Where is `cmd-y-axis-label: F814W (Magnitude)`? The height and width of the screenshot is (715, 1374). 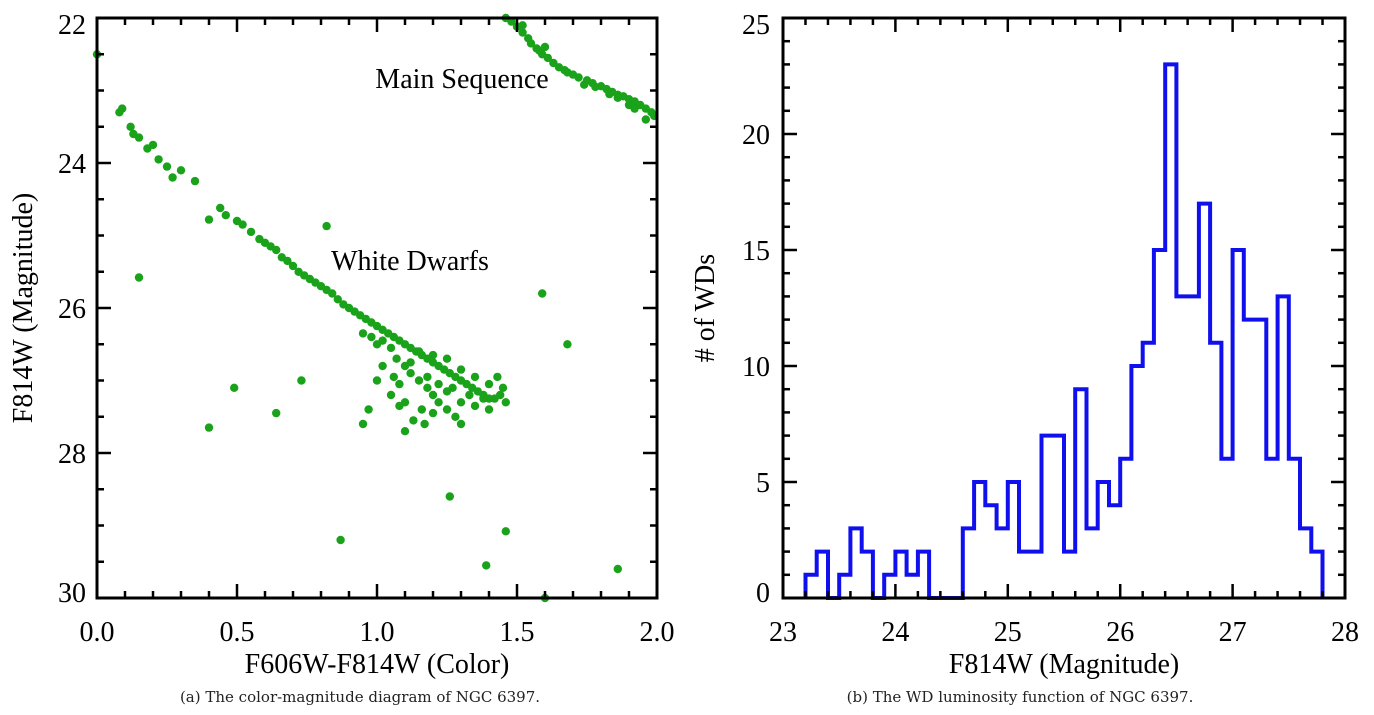 cmd-y-axis-label: F814W (Magnitude) is located at coordinates (23, 308).